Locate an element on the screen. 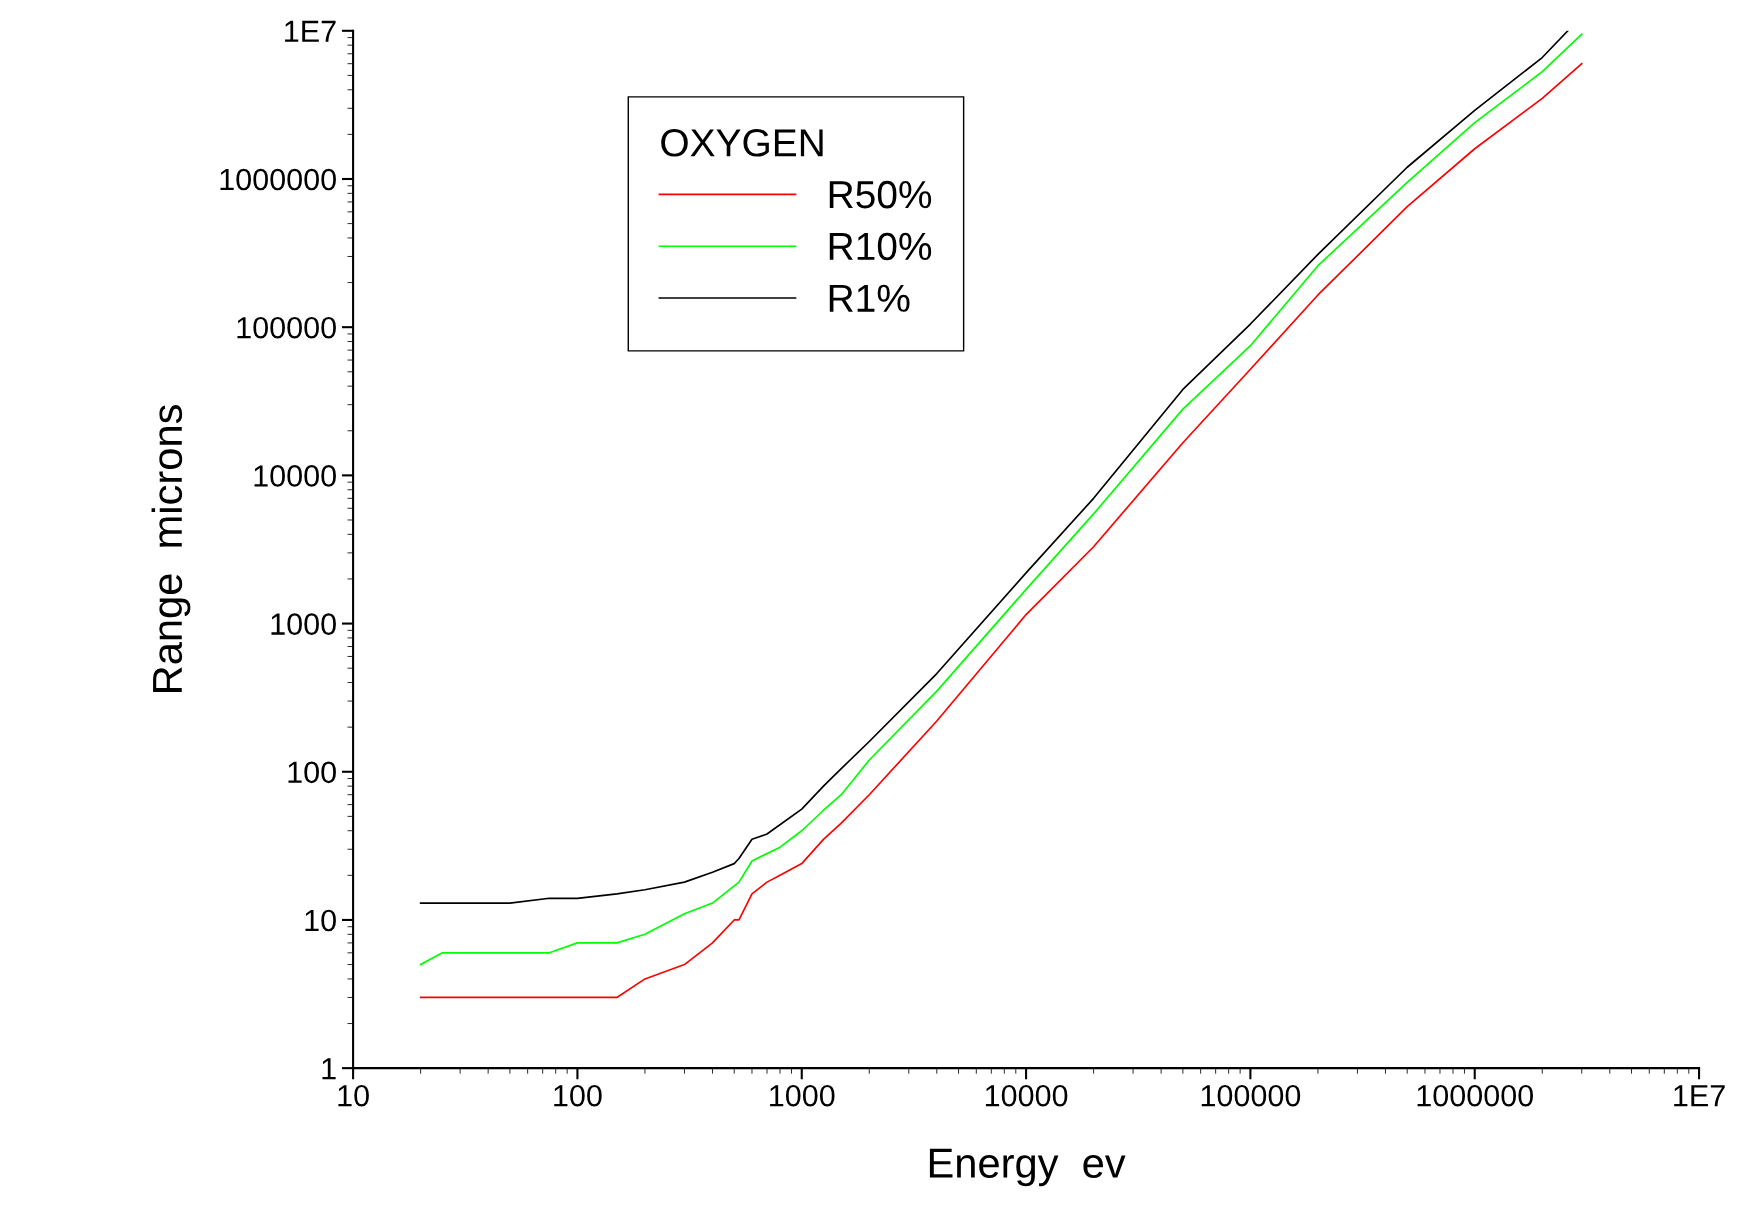 This screenshot has width=1748, height=1232. y-axis-title: Range microns is located at coordinates (171, 548).